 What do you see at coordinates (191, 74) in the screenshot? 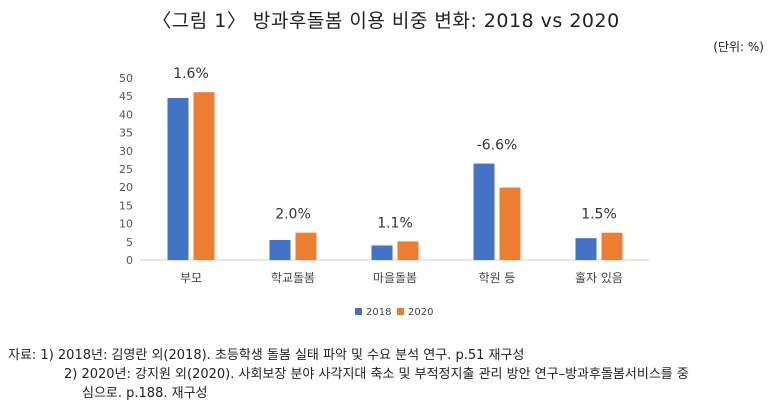
I see `change-annotation: 1.6%` at bounding box center [191, 74].